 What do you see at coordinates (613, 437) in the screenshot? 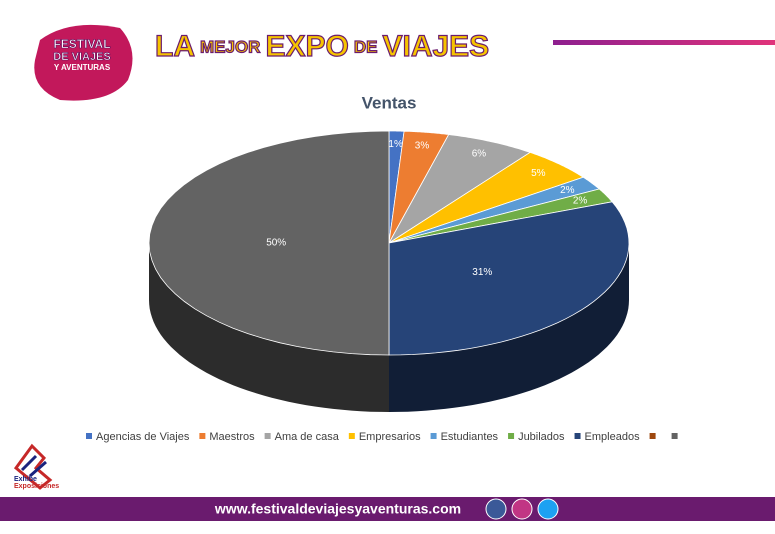
I see `legend-label: Empleados` at bounding box center [613, 437].